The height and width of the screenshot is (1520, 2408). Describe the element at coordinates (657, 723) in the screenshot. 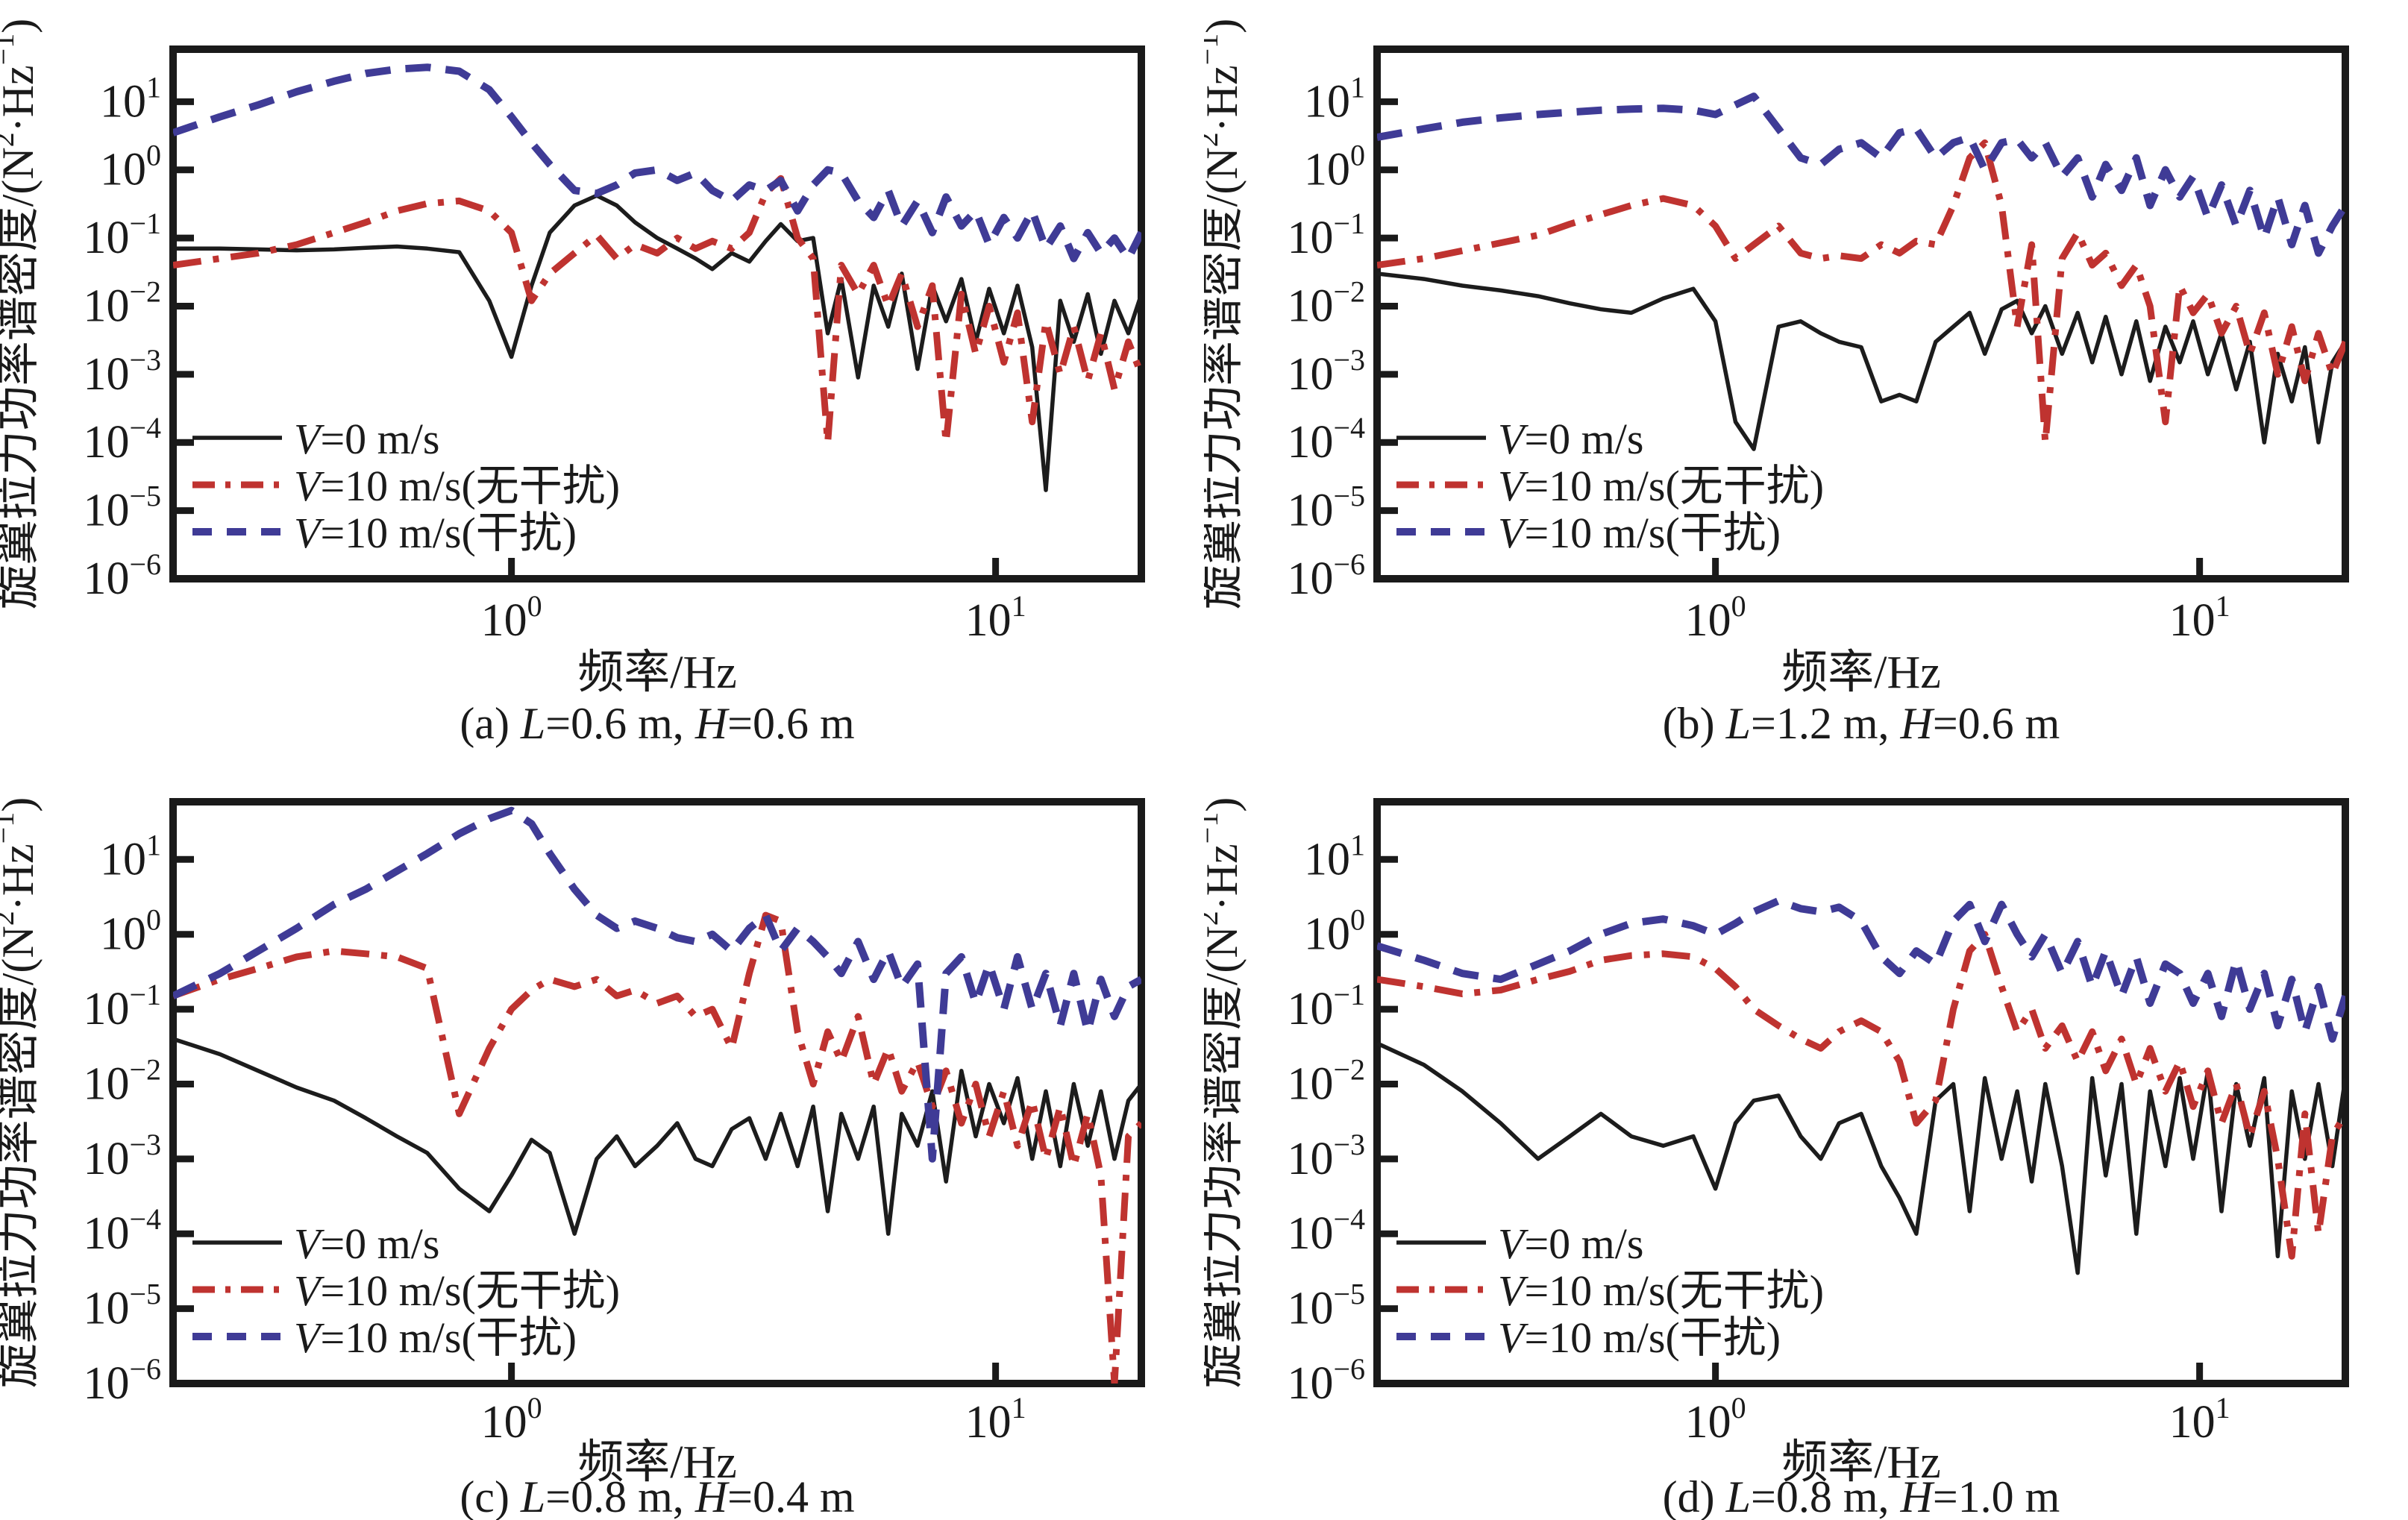

I see `subplot-caption: (a) L=0.6 m, H=0.6 m` at that location.